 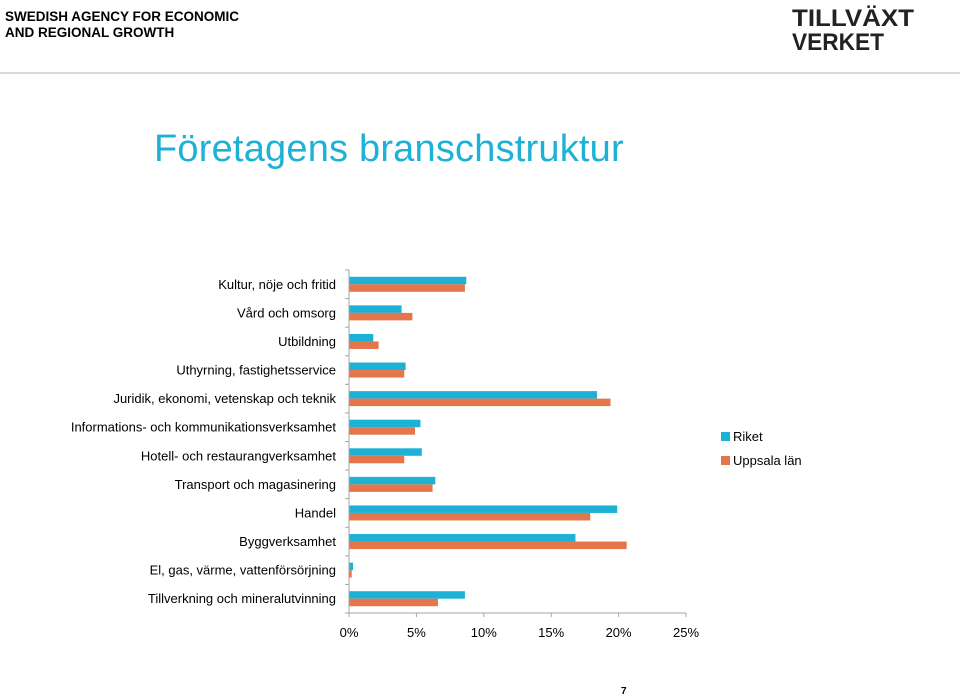 I want to click on category-label: Juridik, ekonomi, vetenskap och teknik, so click(x=224, y=398).